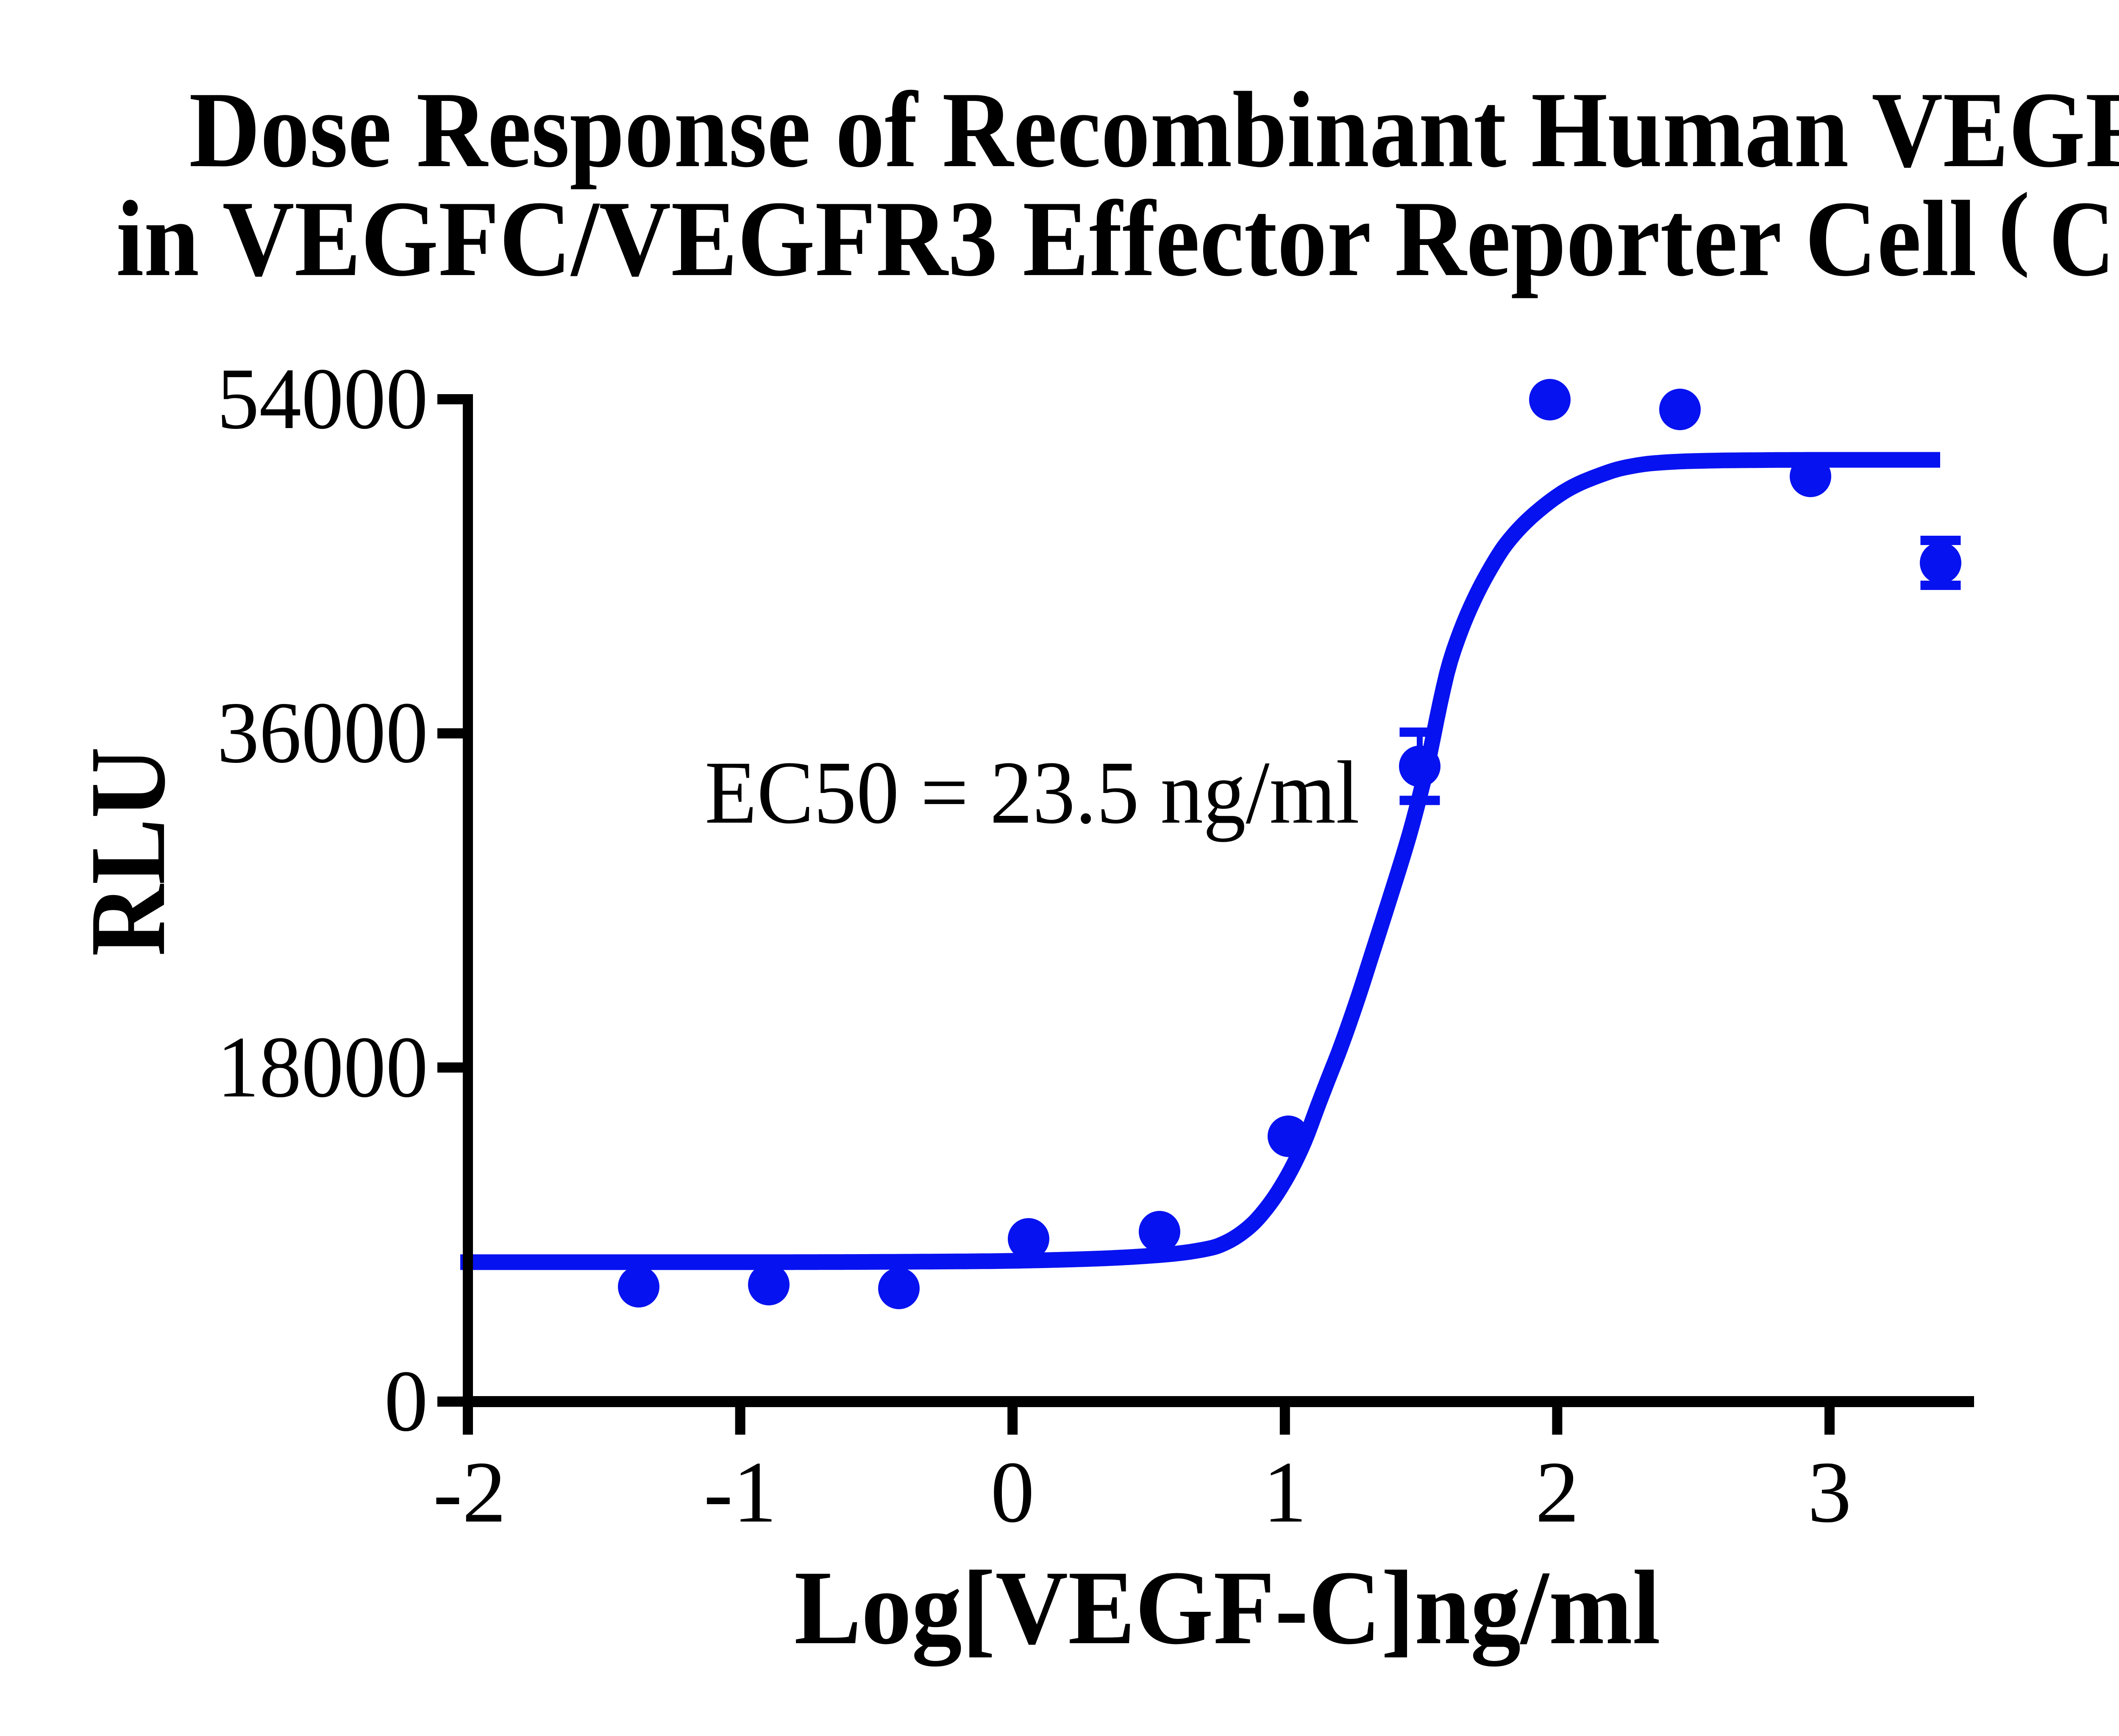 The image size is (2119, 1736). What do you see at coordinates (740, 1492) in the screenshot?
I see `svg-text: -1` at bounding box center [740, 1492].